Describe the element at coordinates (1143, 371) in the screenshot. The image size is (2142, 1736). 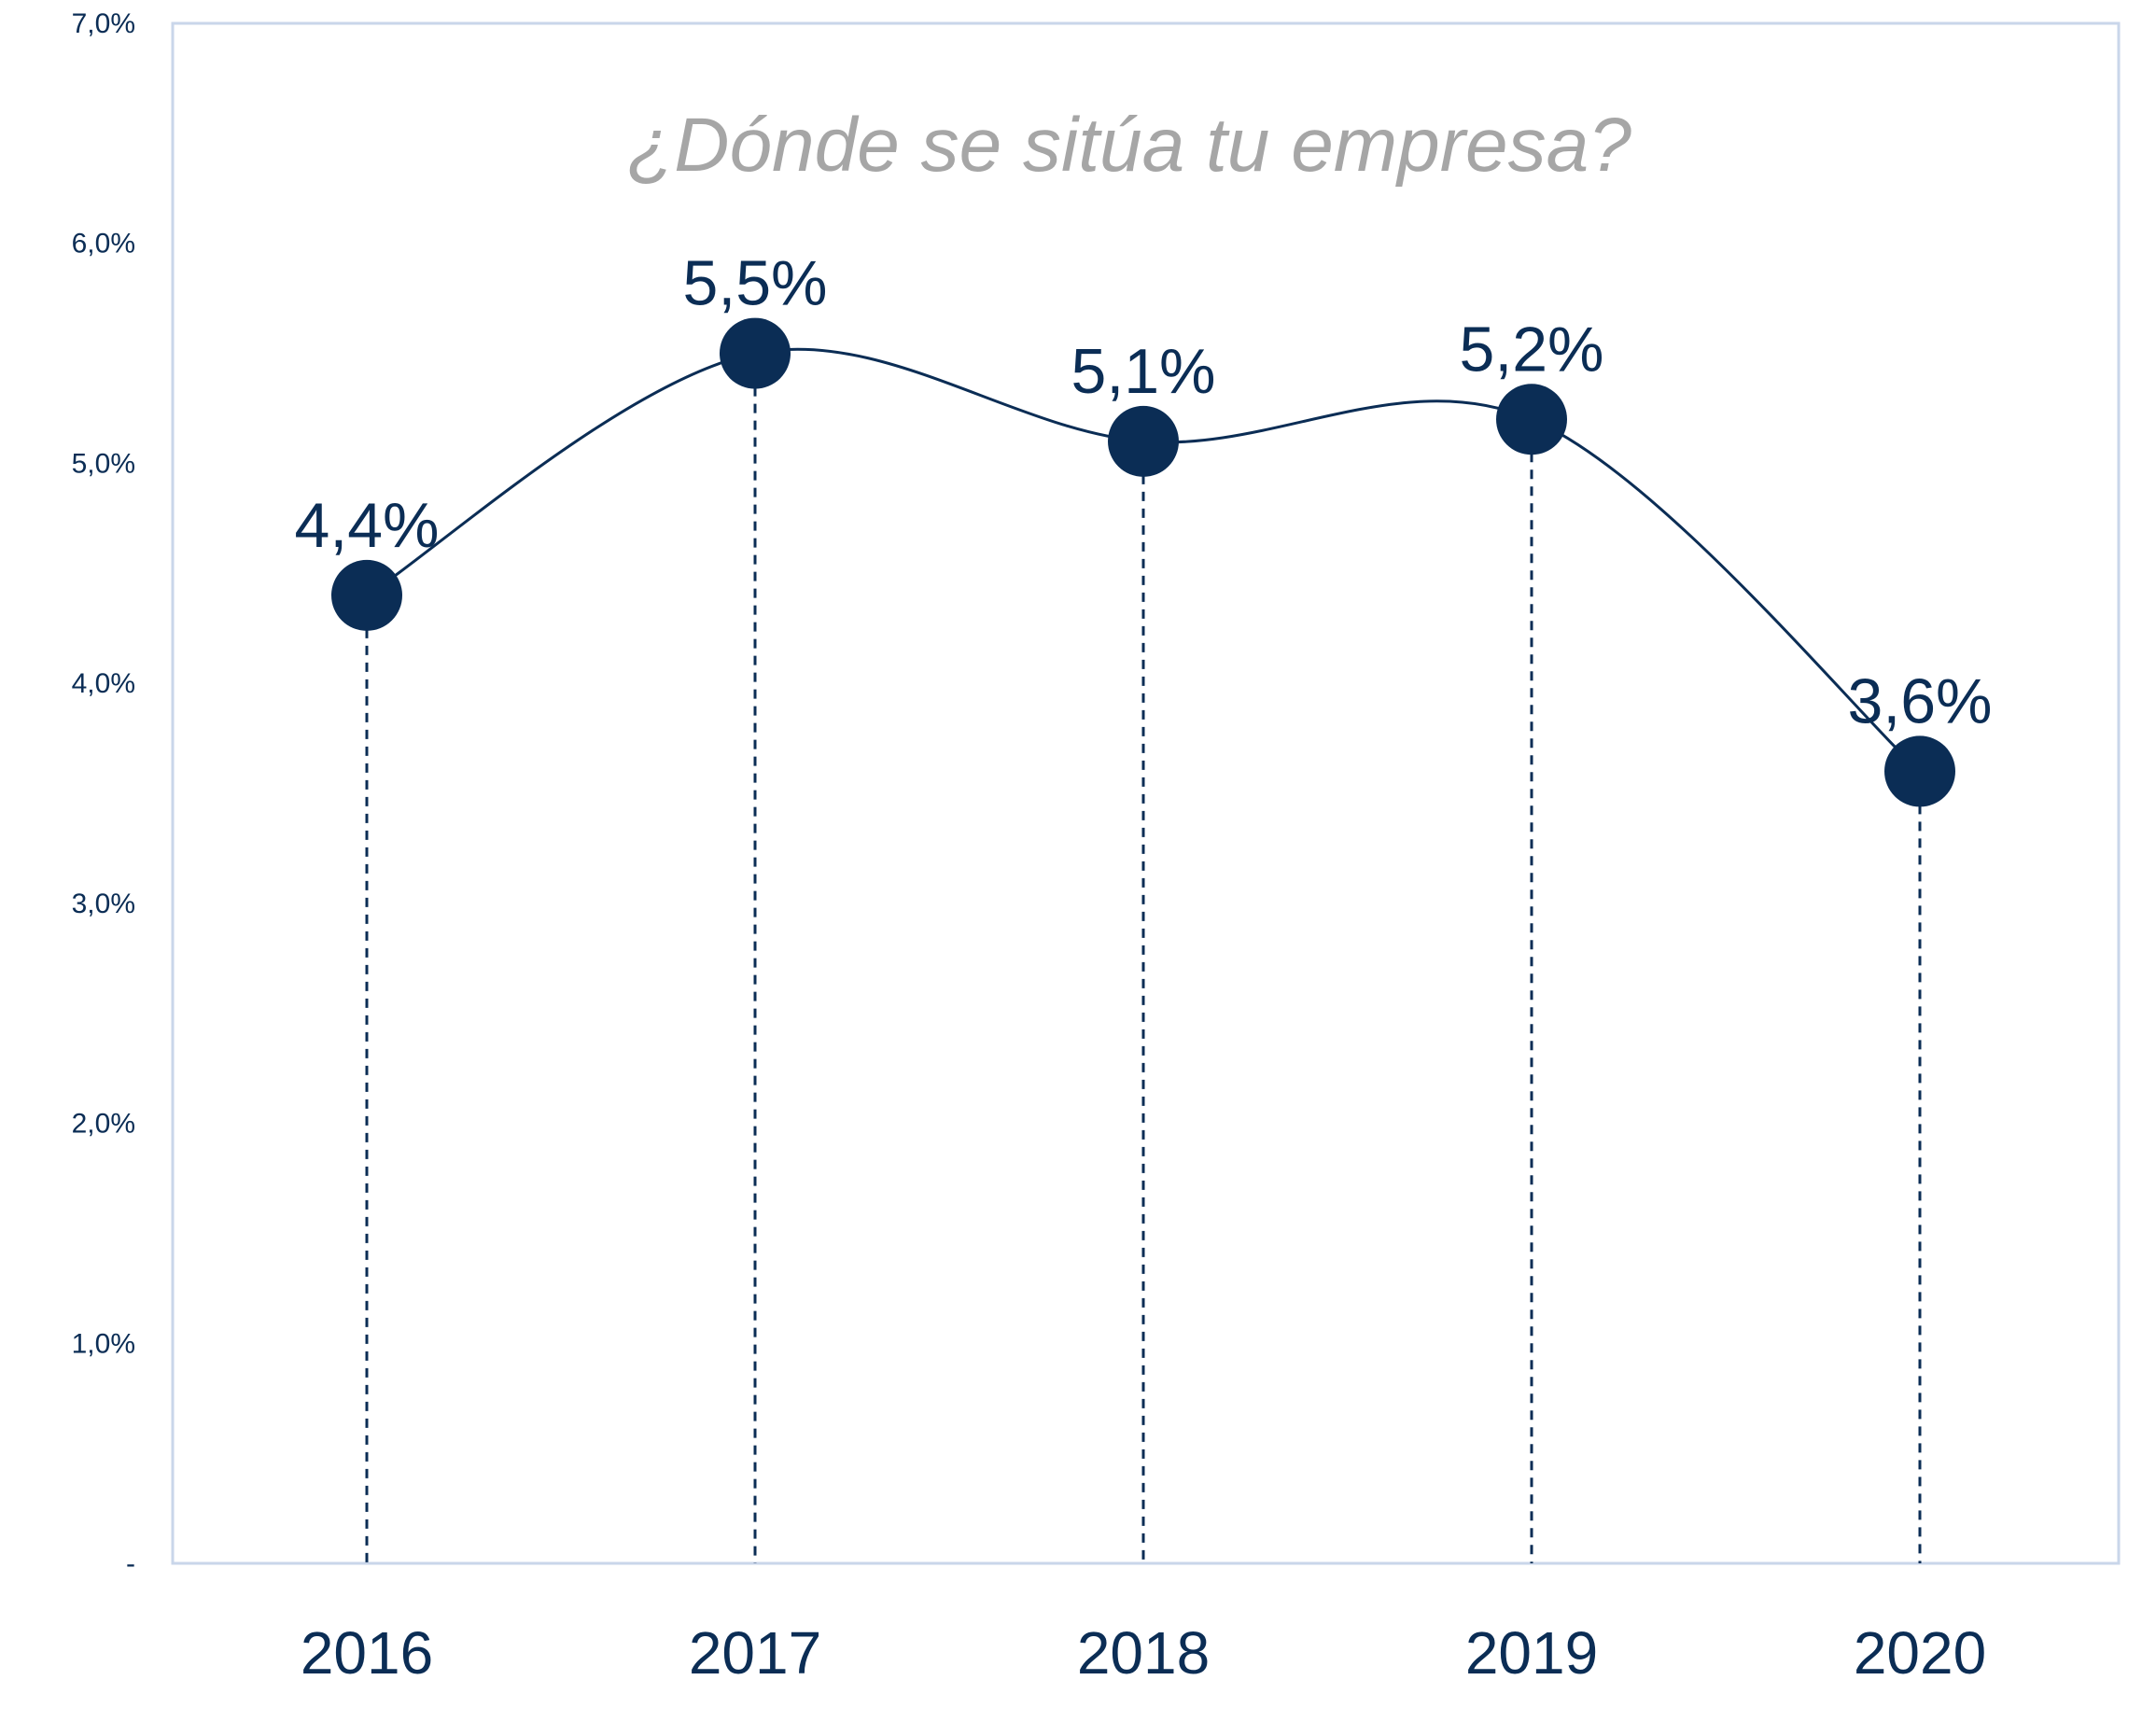
I see `data-label: 5,1%` at that location.